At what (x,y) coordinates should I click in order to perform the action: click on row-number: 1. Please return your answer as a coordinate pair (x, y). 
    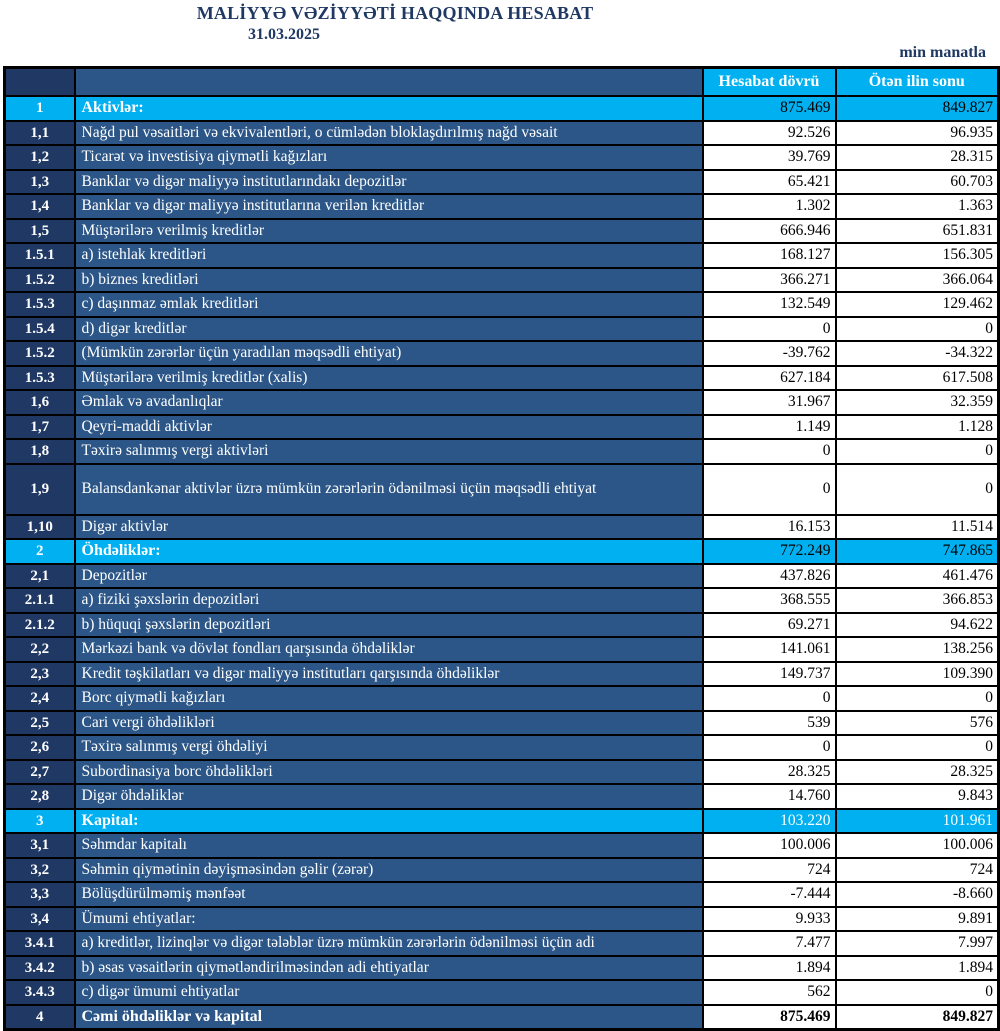
    Looking at the image, I should click on (39, 108).